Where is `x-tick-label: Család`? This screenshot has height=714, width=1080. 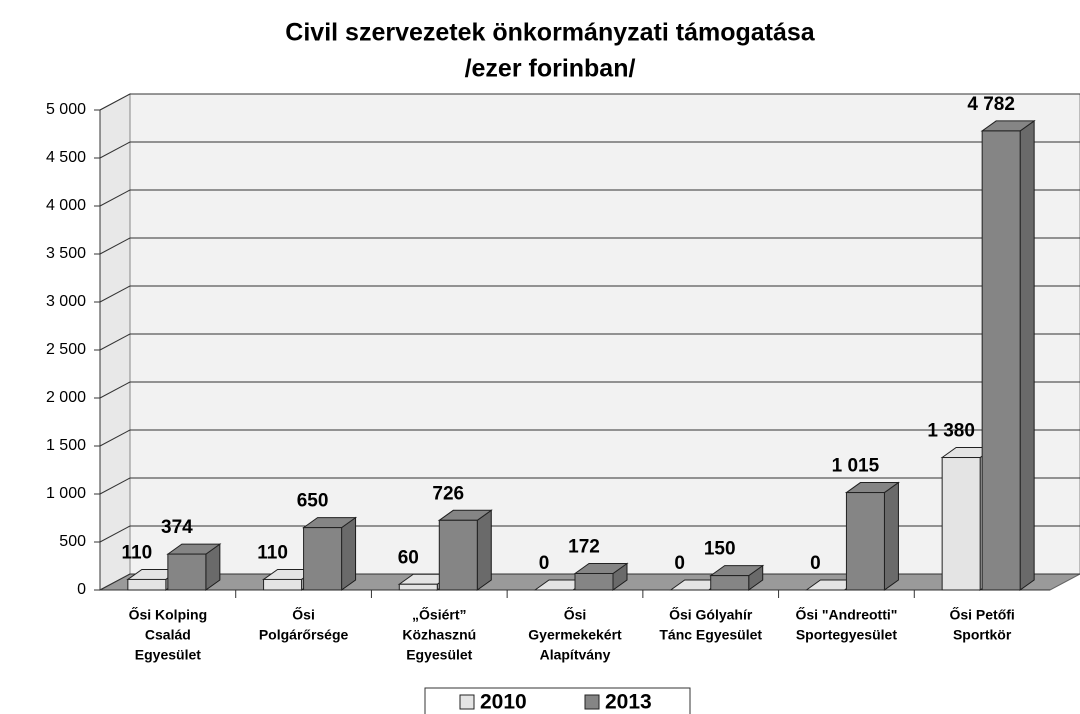 x-tick-label: Család is located at coordinates (168, 635).